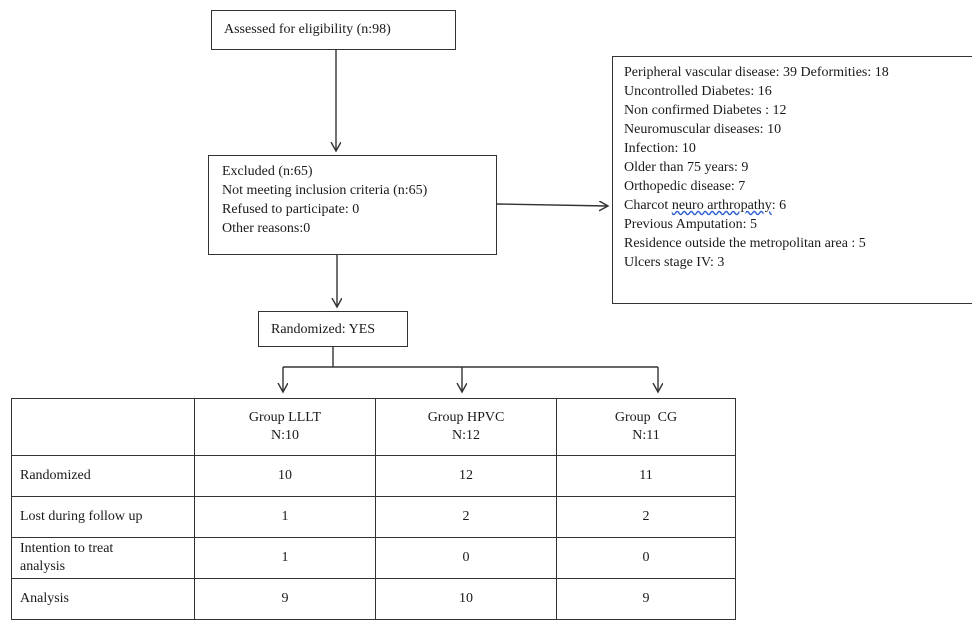  Describe the element at coordinates (103, 427) in the screenshot. I see `table-corner-cell` at that location.